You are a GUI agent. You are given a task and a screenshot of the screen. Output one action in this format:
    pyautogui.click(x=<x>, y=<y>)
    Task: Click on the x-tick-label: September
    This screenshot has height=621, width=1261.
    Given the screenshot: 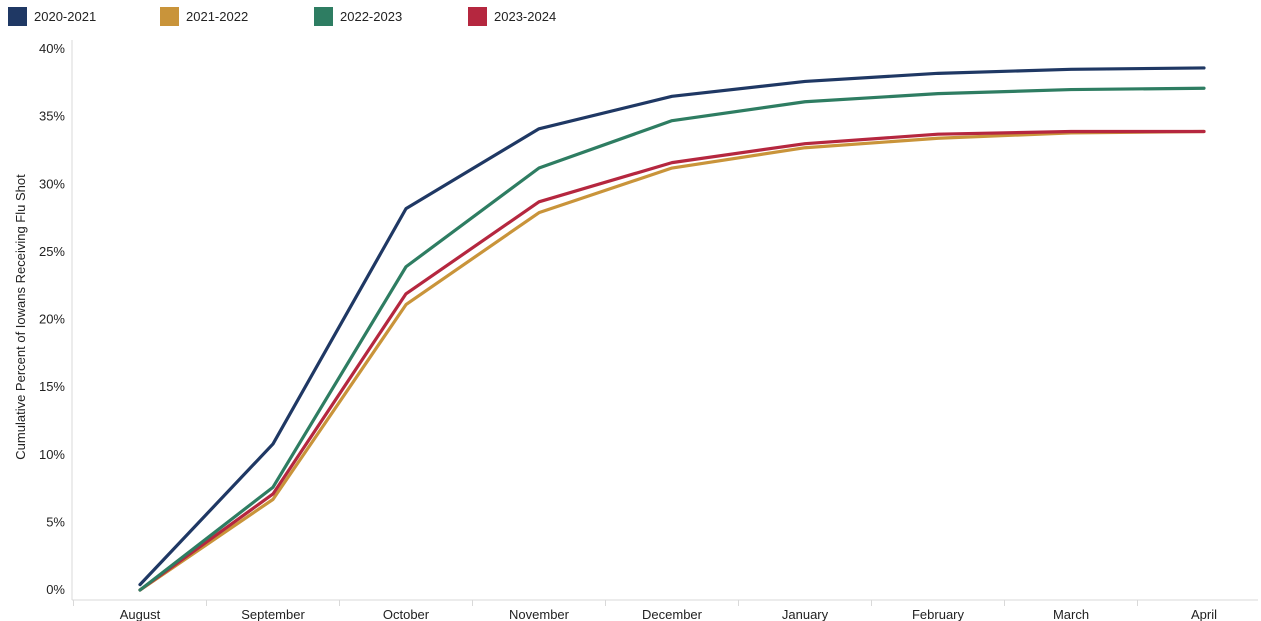 What is the action you would take?
    pyautogui.click(x=273, y=614)
    